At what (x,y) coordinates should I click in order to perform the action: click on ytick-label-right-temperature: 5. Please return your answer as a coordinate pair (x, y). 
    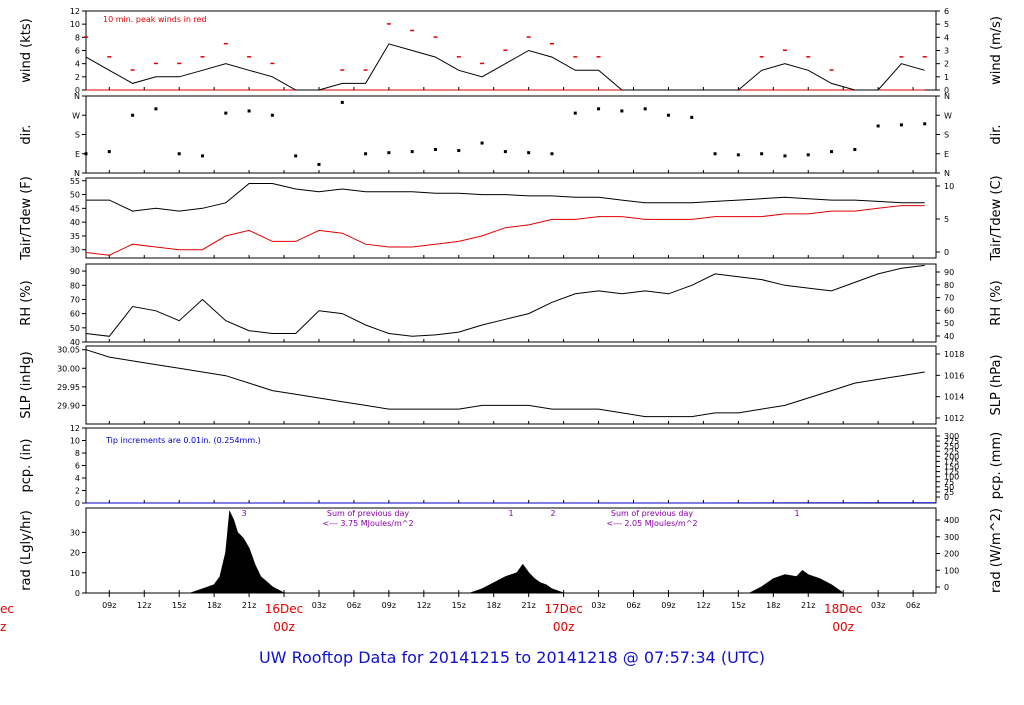
    Looking at the image, I should click on (946, 219).